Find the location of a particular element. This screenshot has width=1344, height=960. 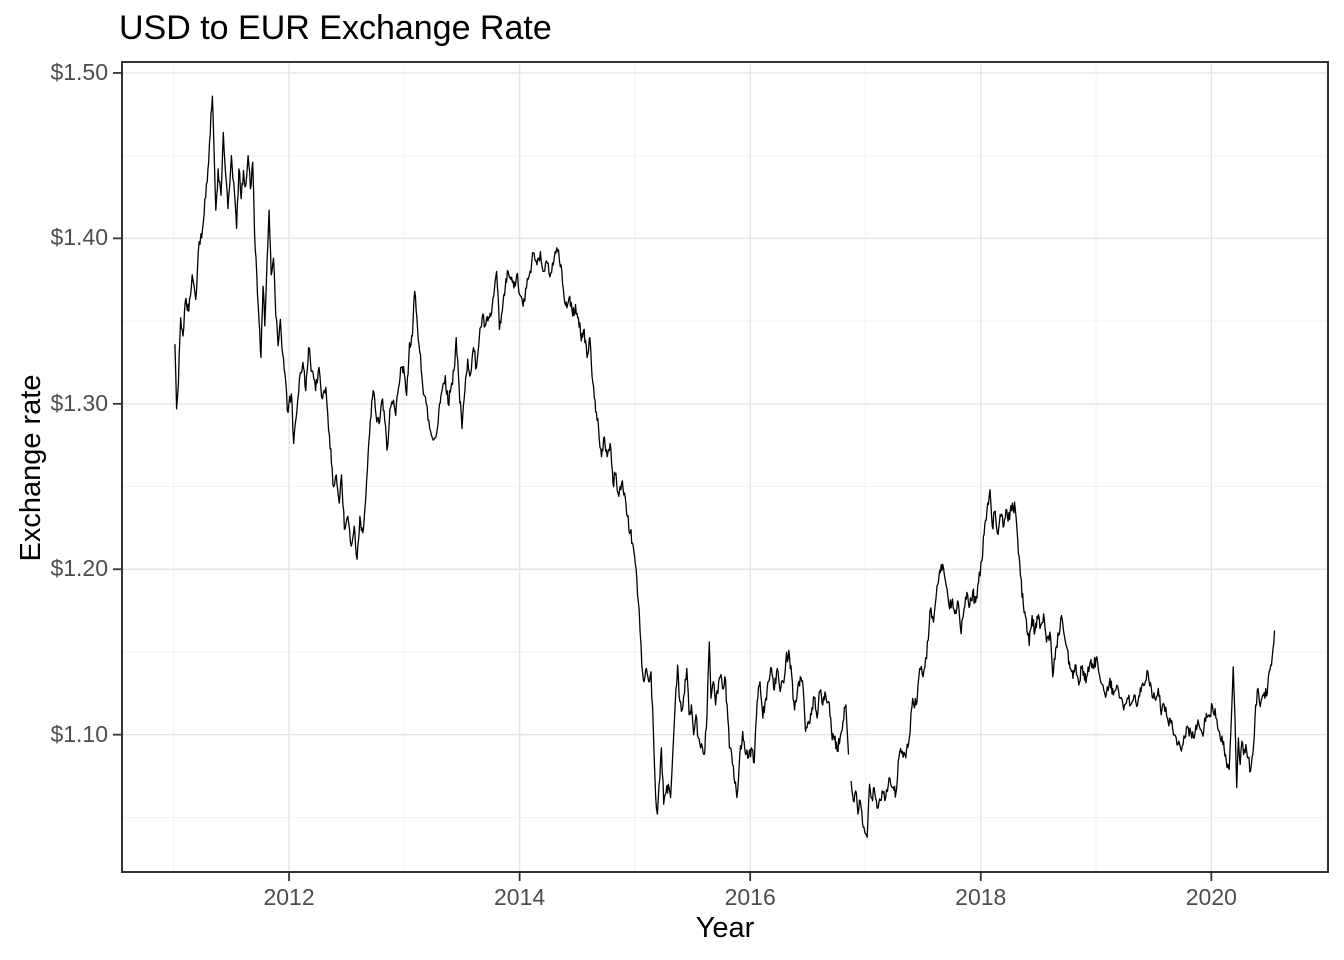

y-tick-label: $1.50 is located at coordinates (79, 71).